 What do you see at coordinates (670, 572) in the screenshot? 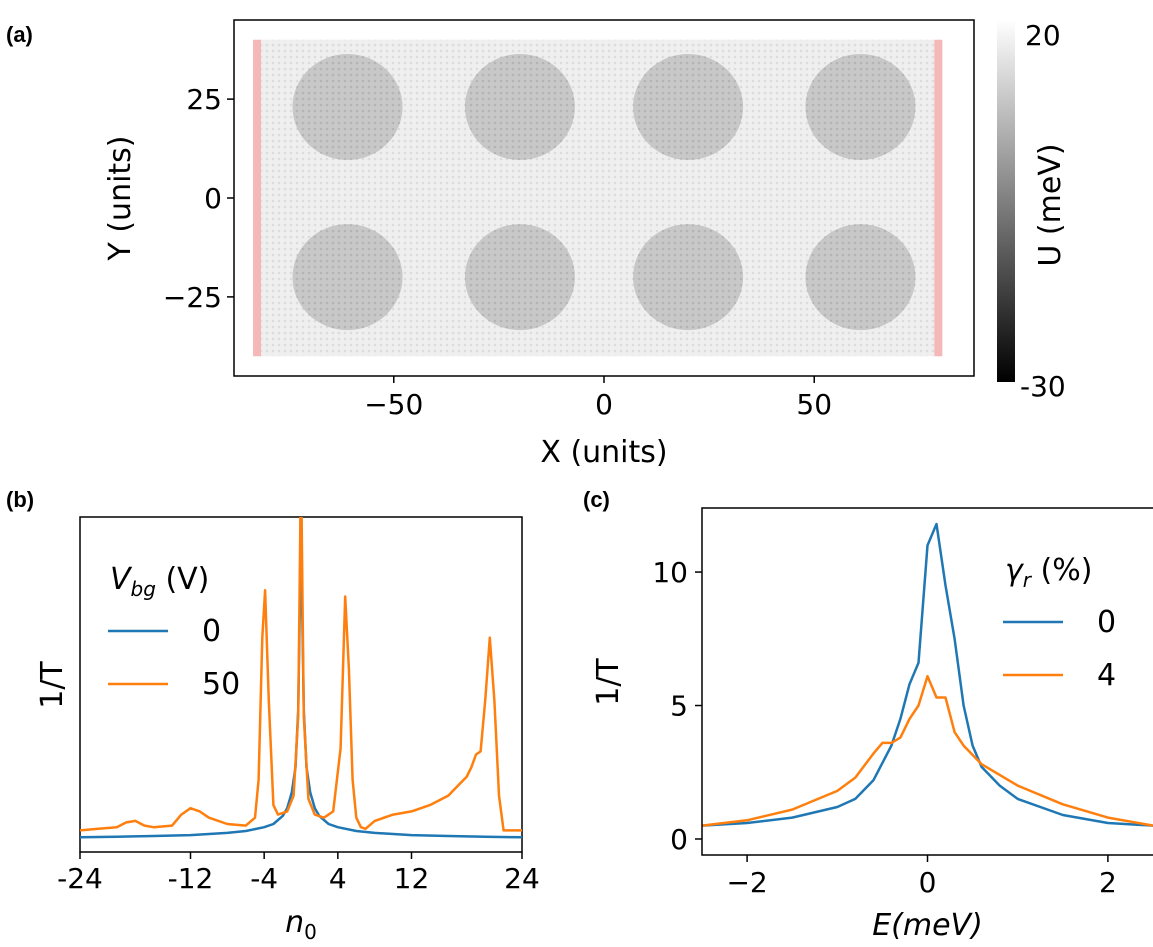
I see `y-tick-label-c: 10` at bounding box center [670, 572].